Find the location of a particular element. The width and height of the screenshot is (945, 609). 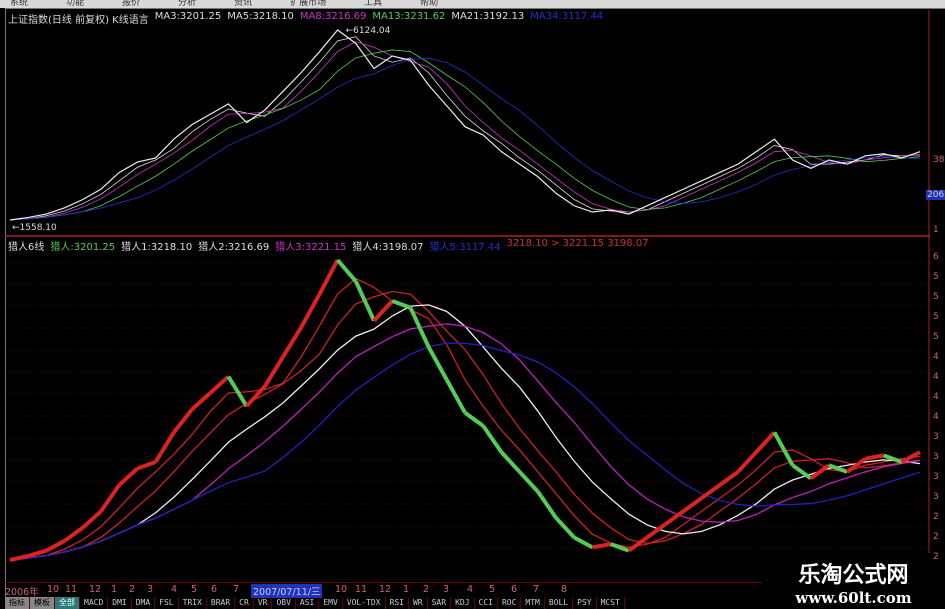

tab-asi: ASI is located at coordinates (308, 603).